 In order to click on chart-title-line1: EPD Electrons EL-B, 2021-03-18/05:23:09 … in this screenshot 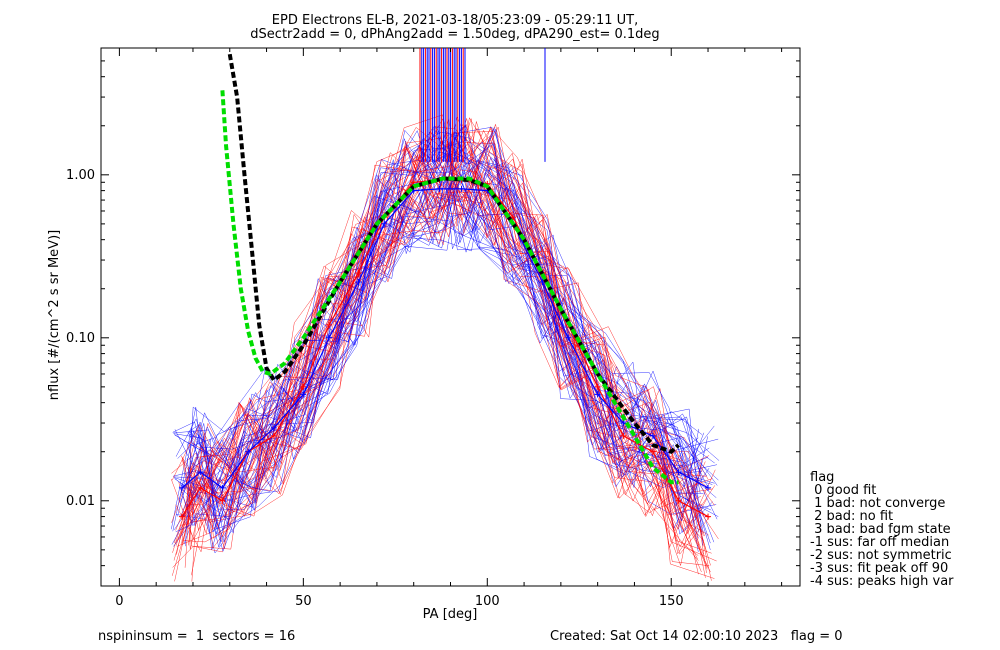, I will do `click(455, 20)`.